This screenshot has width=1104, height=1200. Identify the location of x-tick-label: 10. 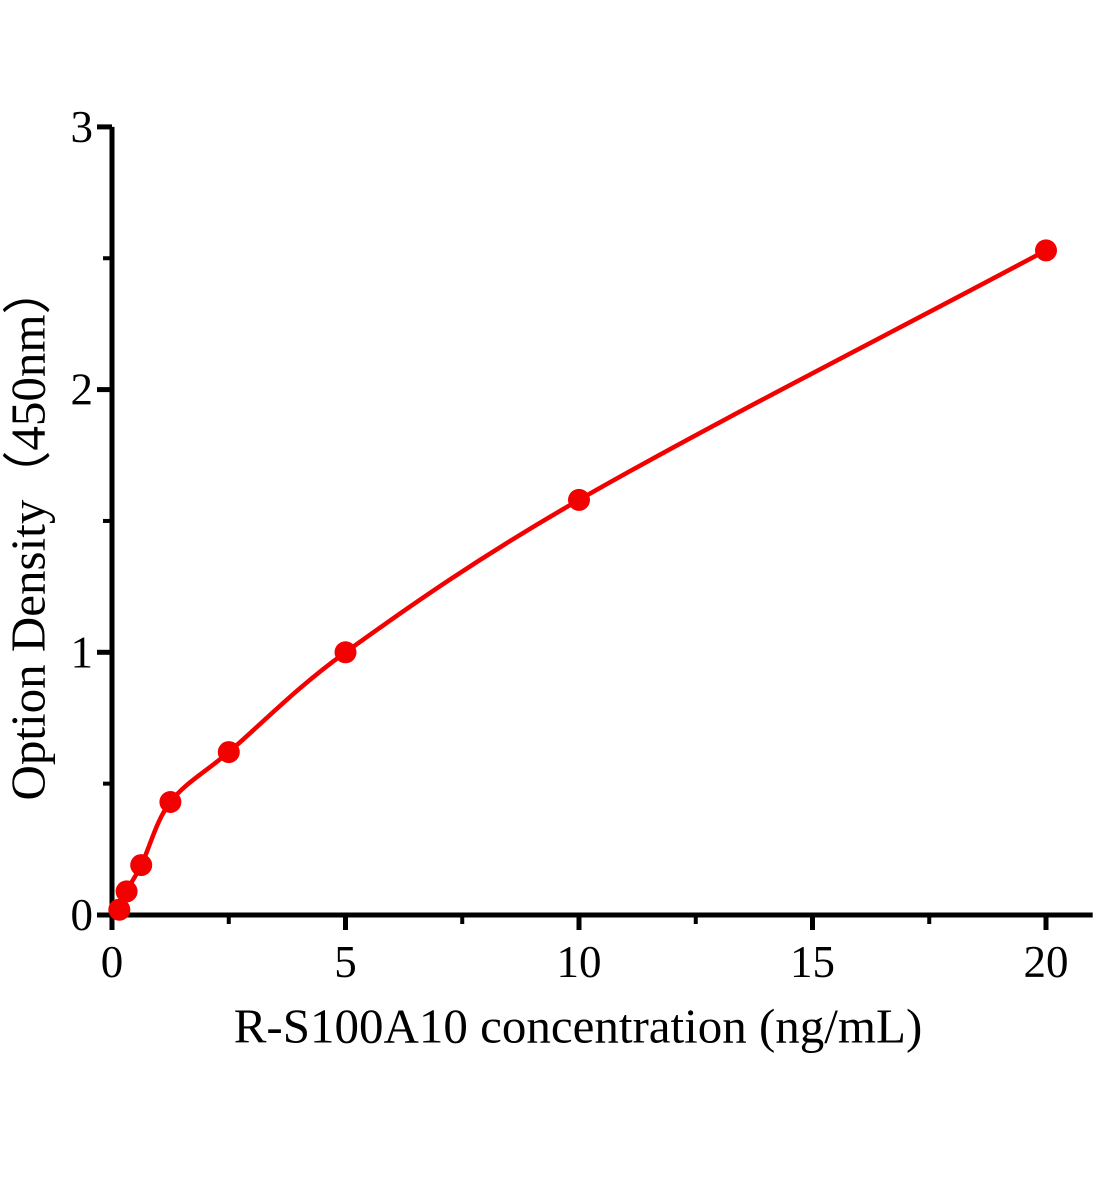
(579, 962).